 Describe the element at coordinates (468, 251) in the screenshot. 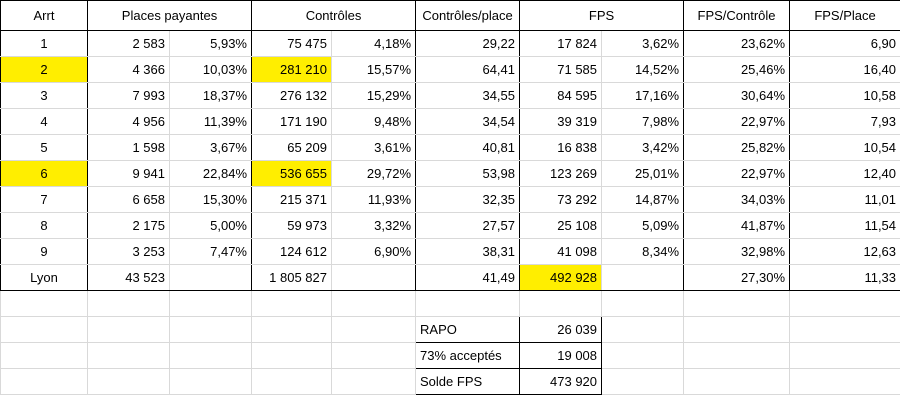

I see `cell-controles-place: 38,31` at that location.